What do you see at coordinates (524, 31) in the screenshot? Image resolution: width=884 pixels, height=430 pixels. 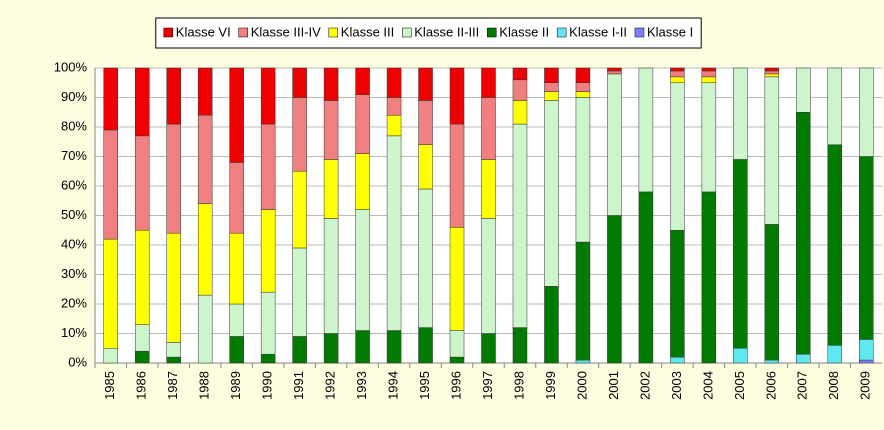 I see `legend-label: Klasse II` at bounding box center [524, 31].